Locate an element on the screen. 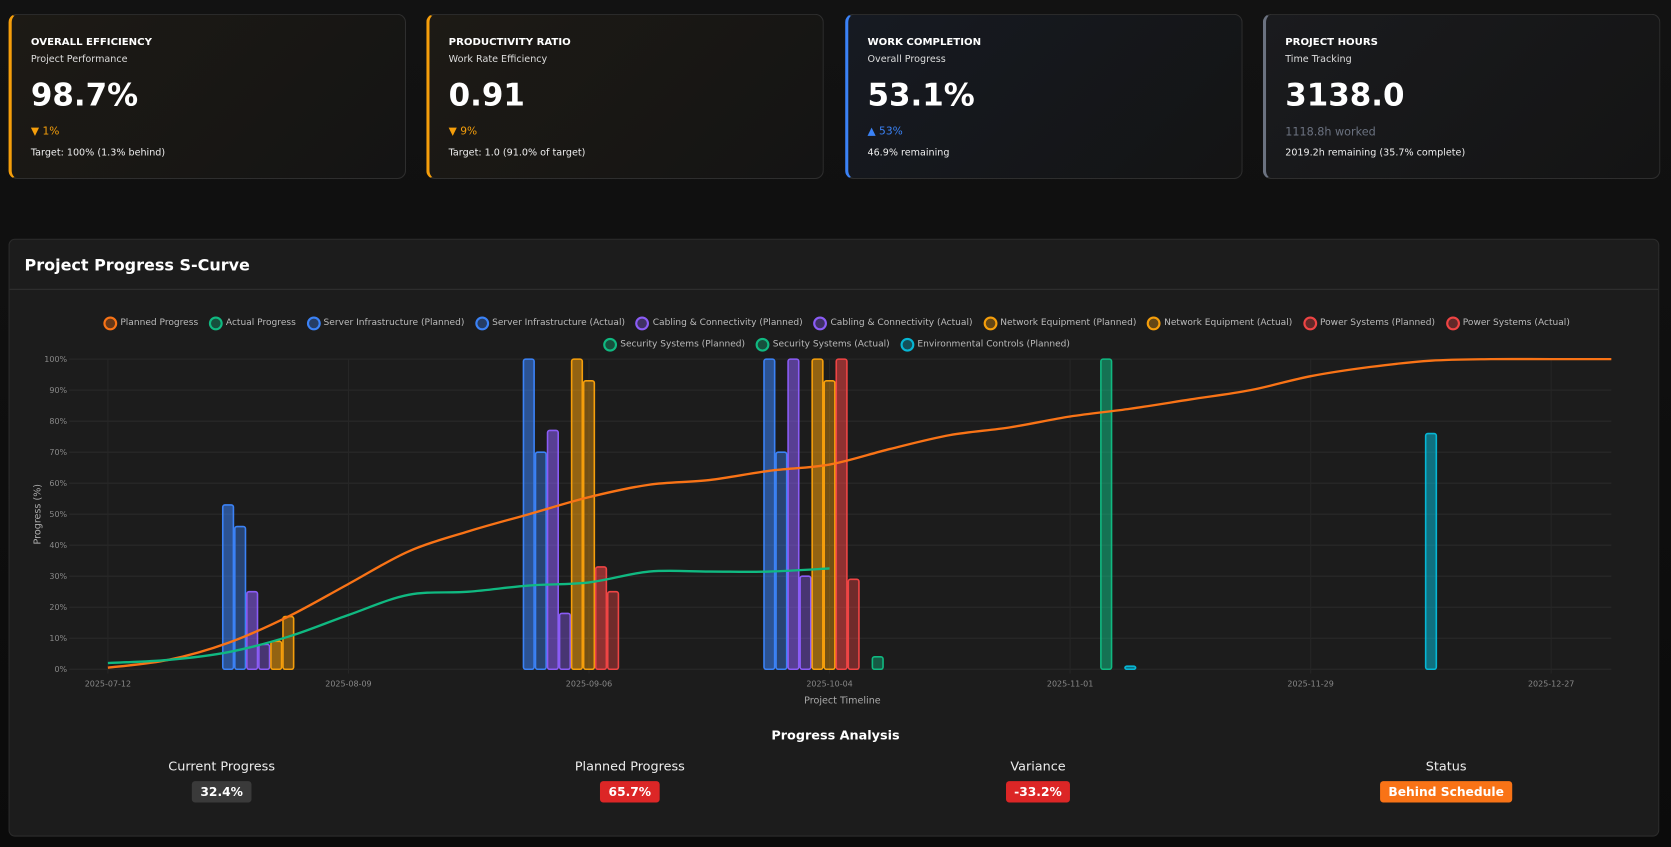 The image size is (1671, 847). kpi-value: 0.91 is located at coordinates (486, 94).